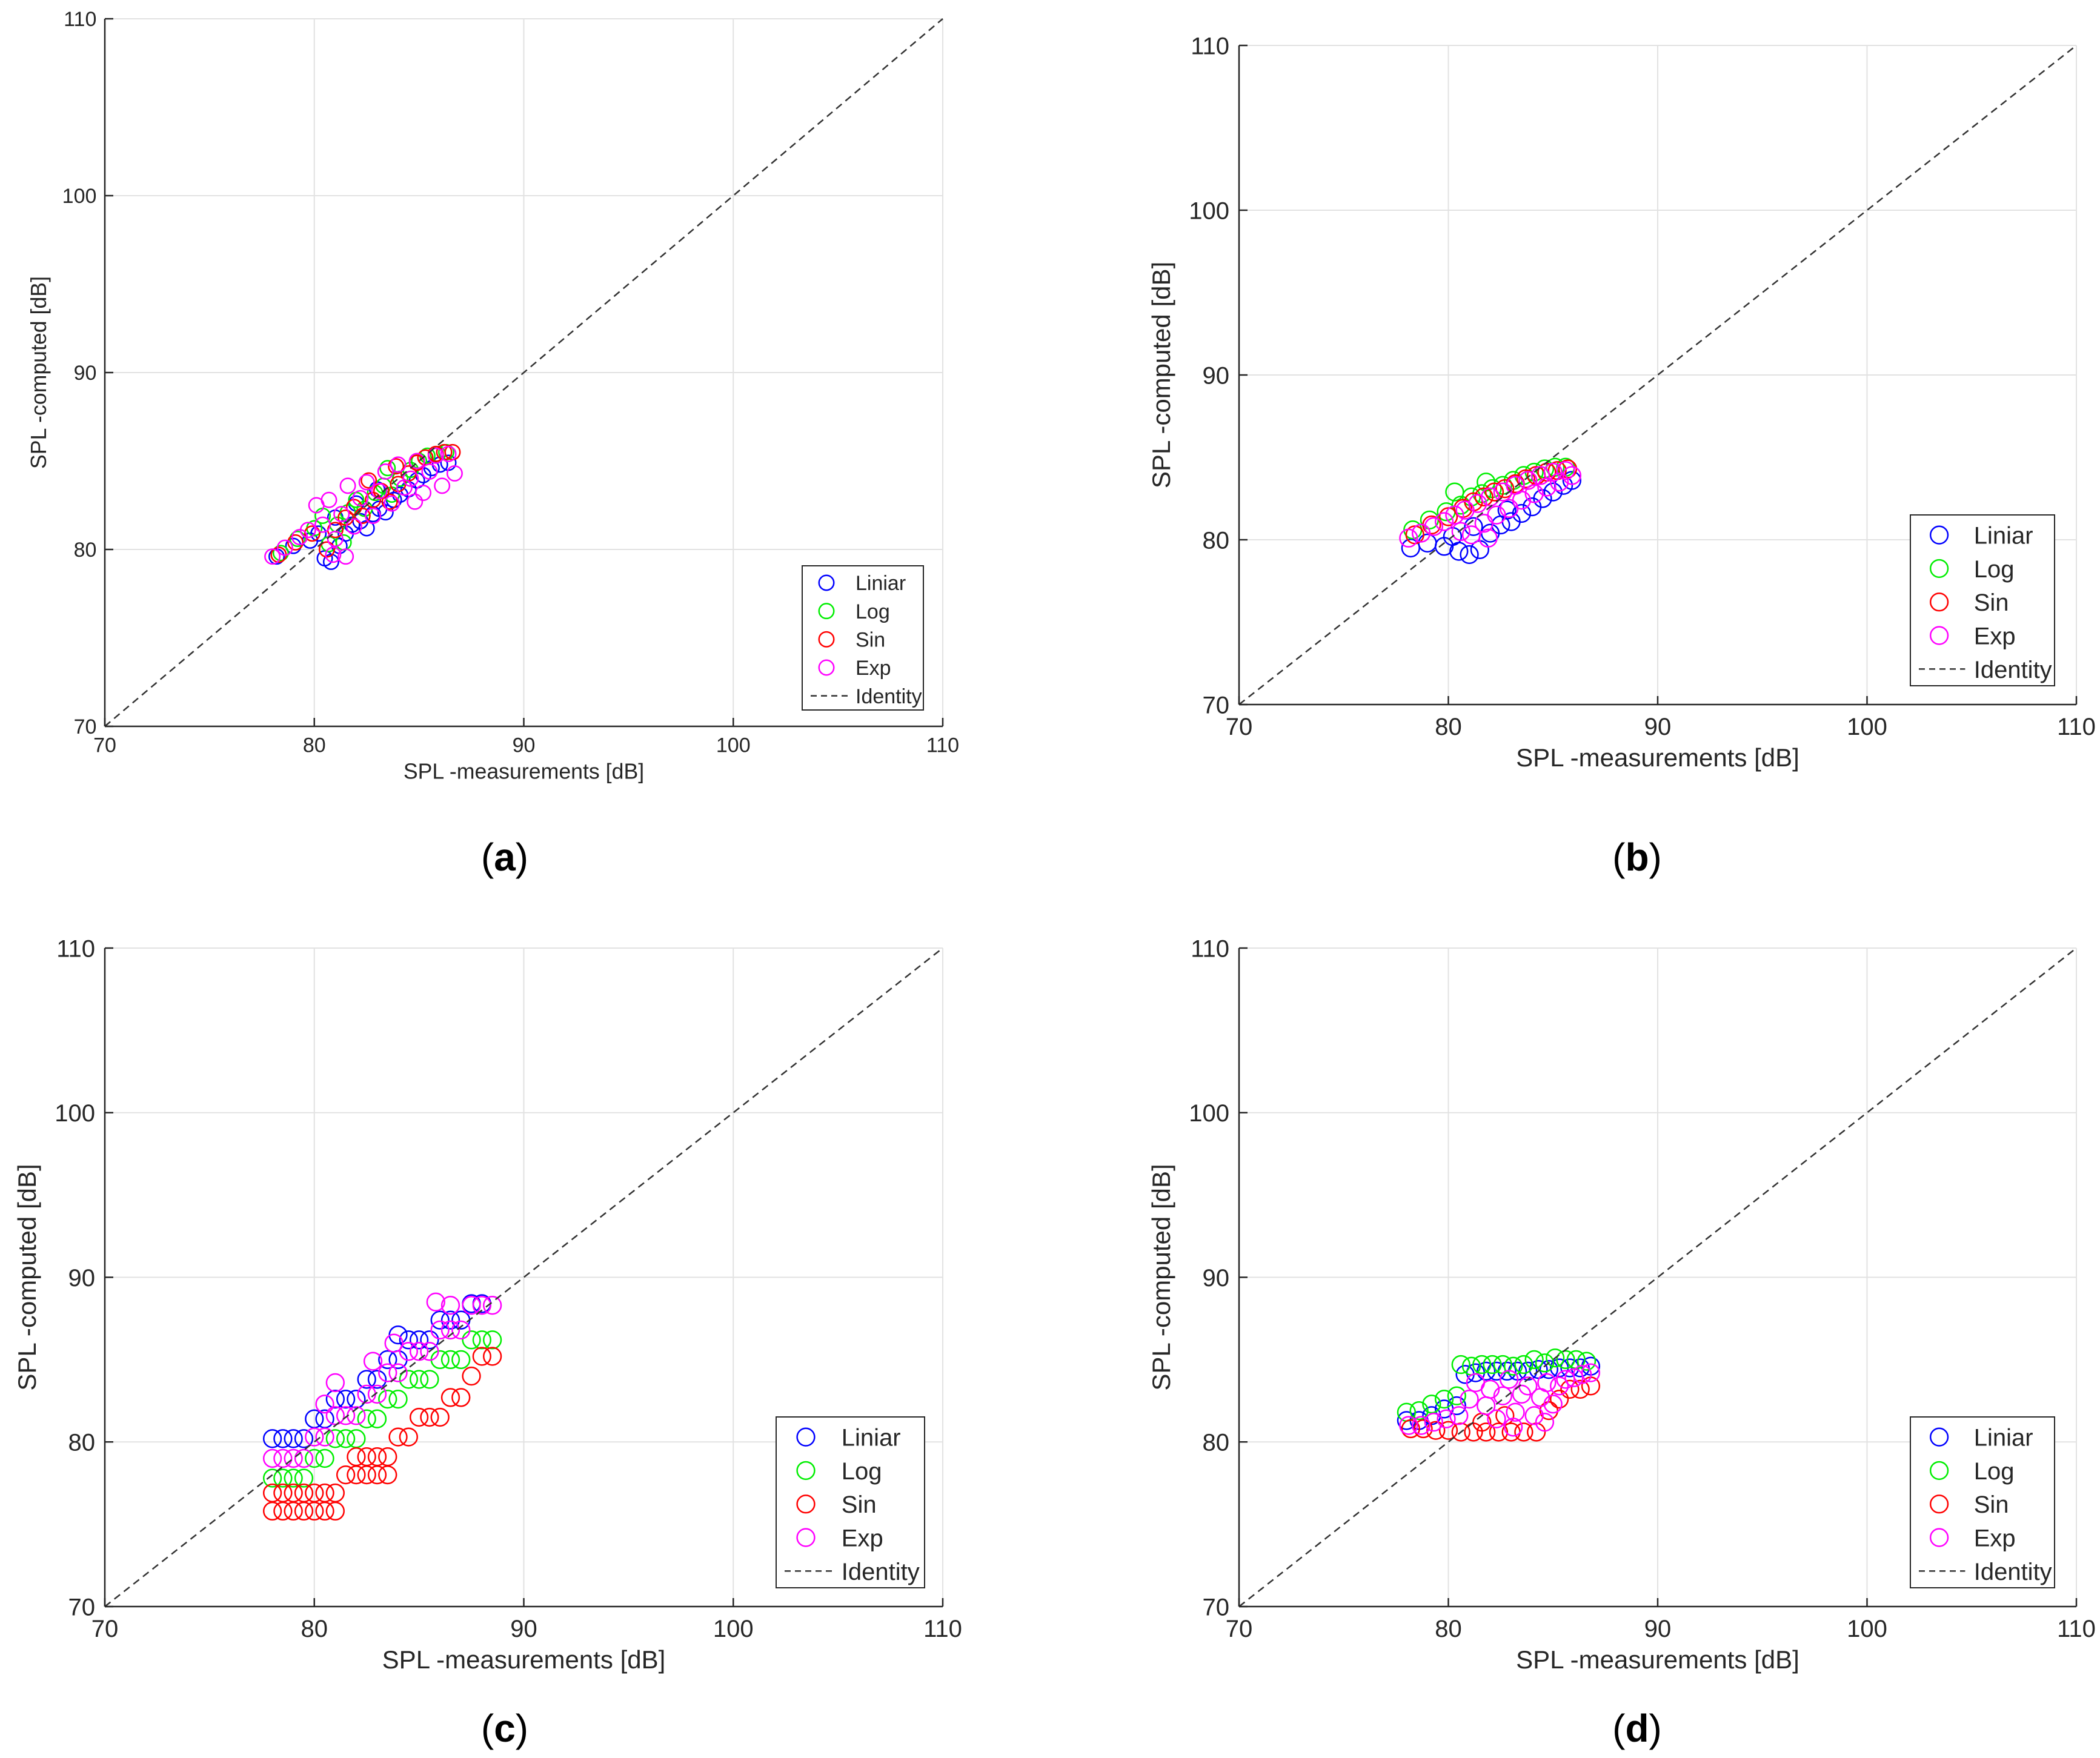  What do you see at coordinates (524, 1660) in the screenshot?
I see `x-axis-label: SPL -measurements [dB]` at bounding box center [524, 1660].